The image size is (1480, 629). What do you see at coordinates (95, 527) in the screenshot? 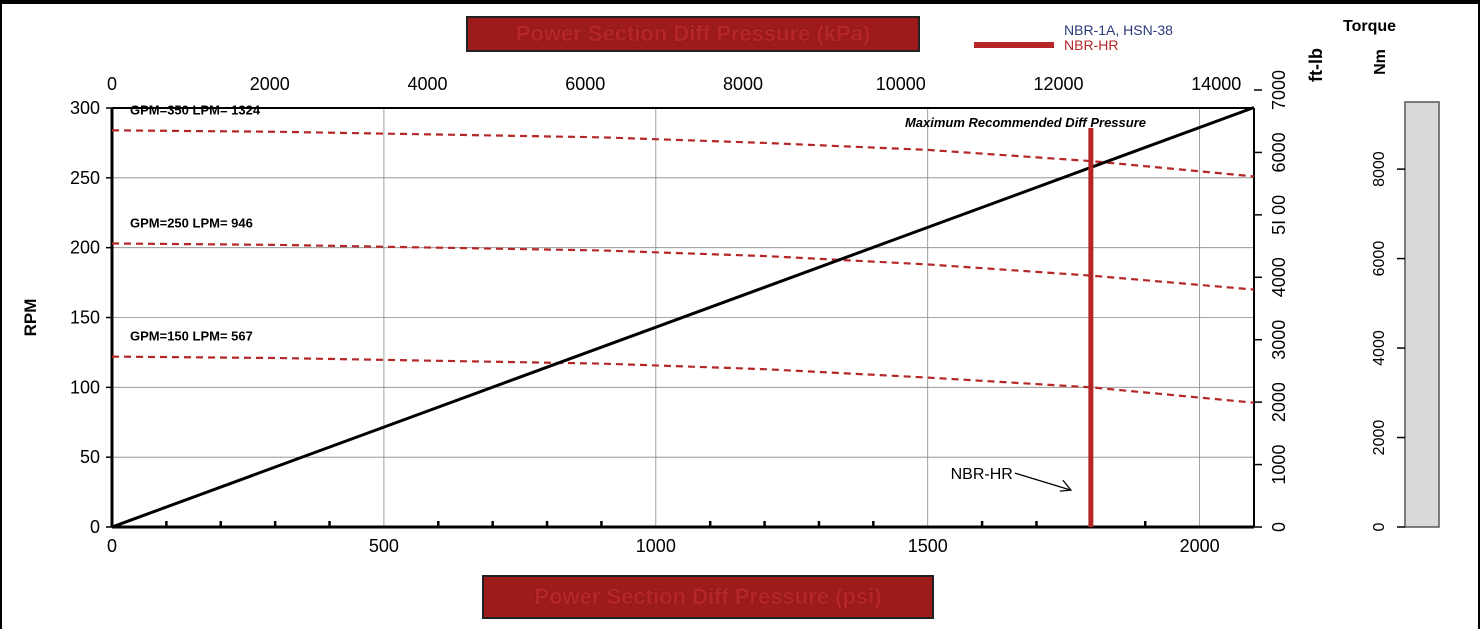
I see `y-tick-label: 0` at bounding box center [95, 527].